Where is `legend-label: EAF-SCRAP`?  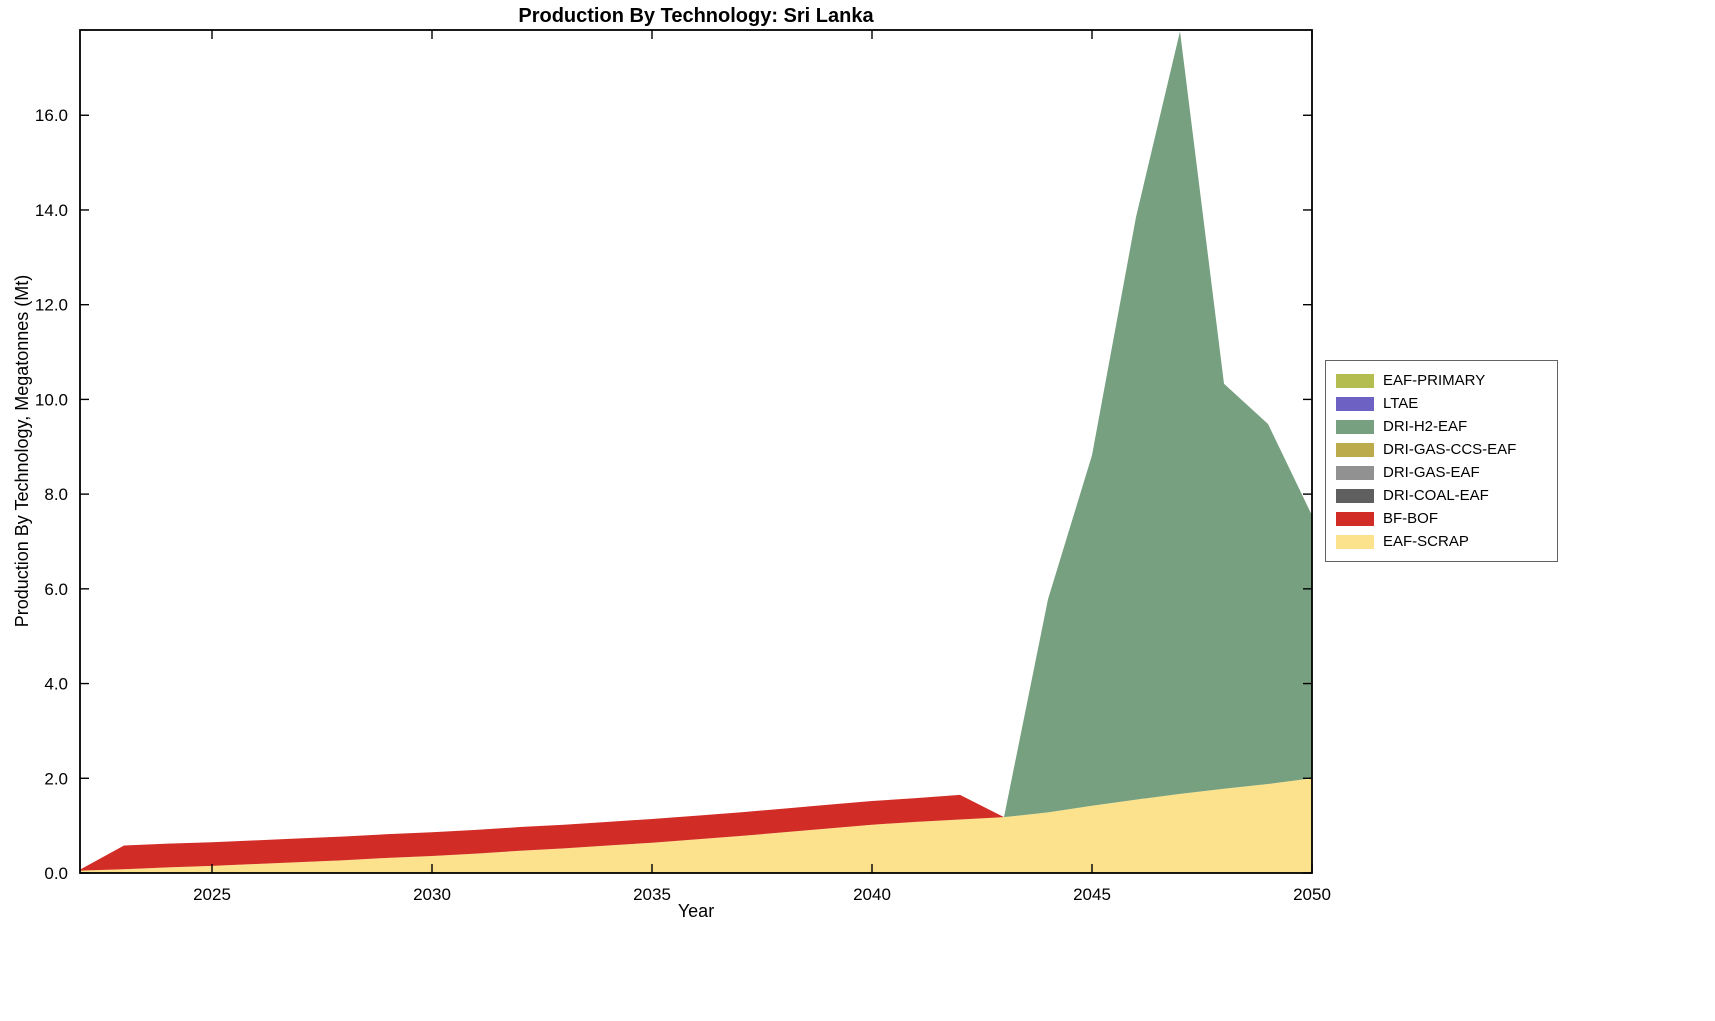
legend-label: EAF-SCRAP is located at coordinates (1426, 541).